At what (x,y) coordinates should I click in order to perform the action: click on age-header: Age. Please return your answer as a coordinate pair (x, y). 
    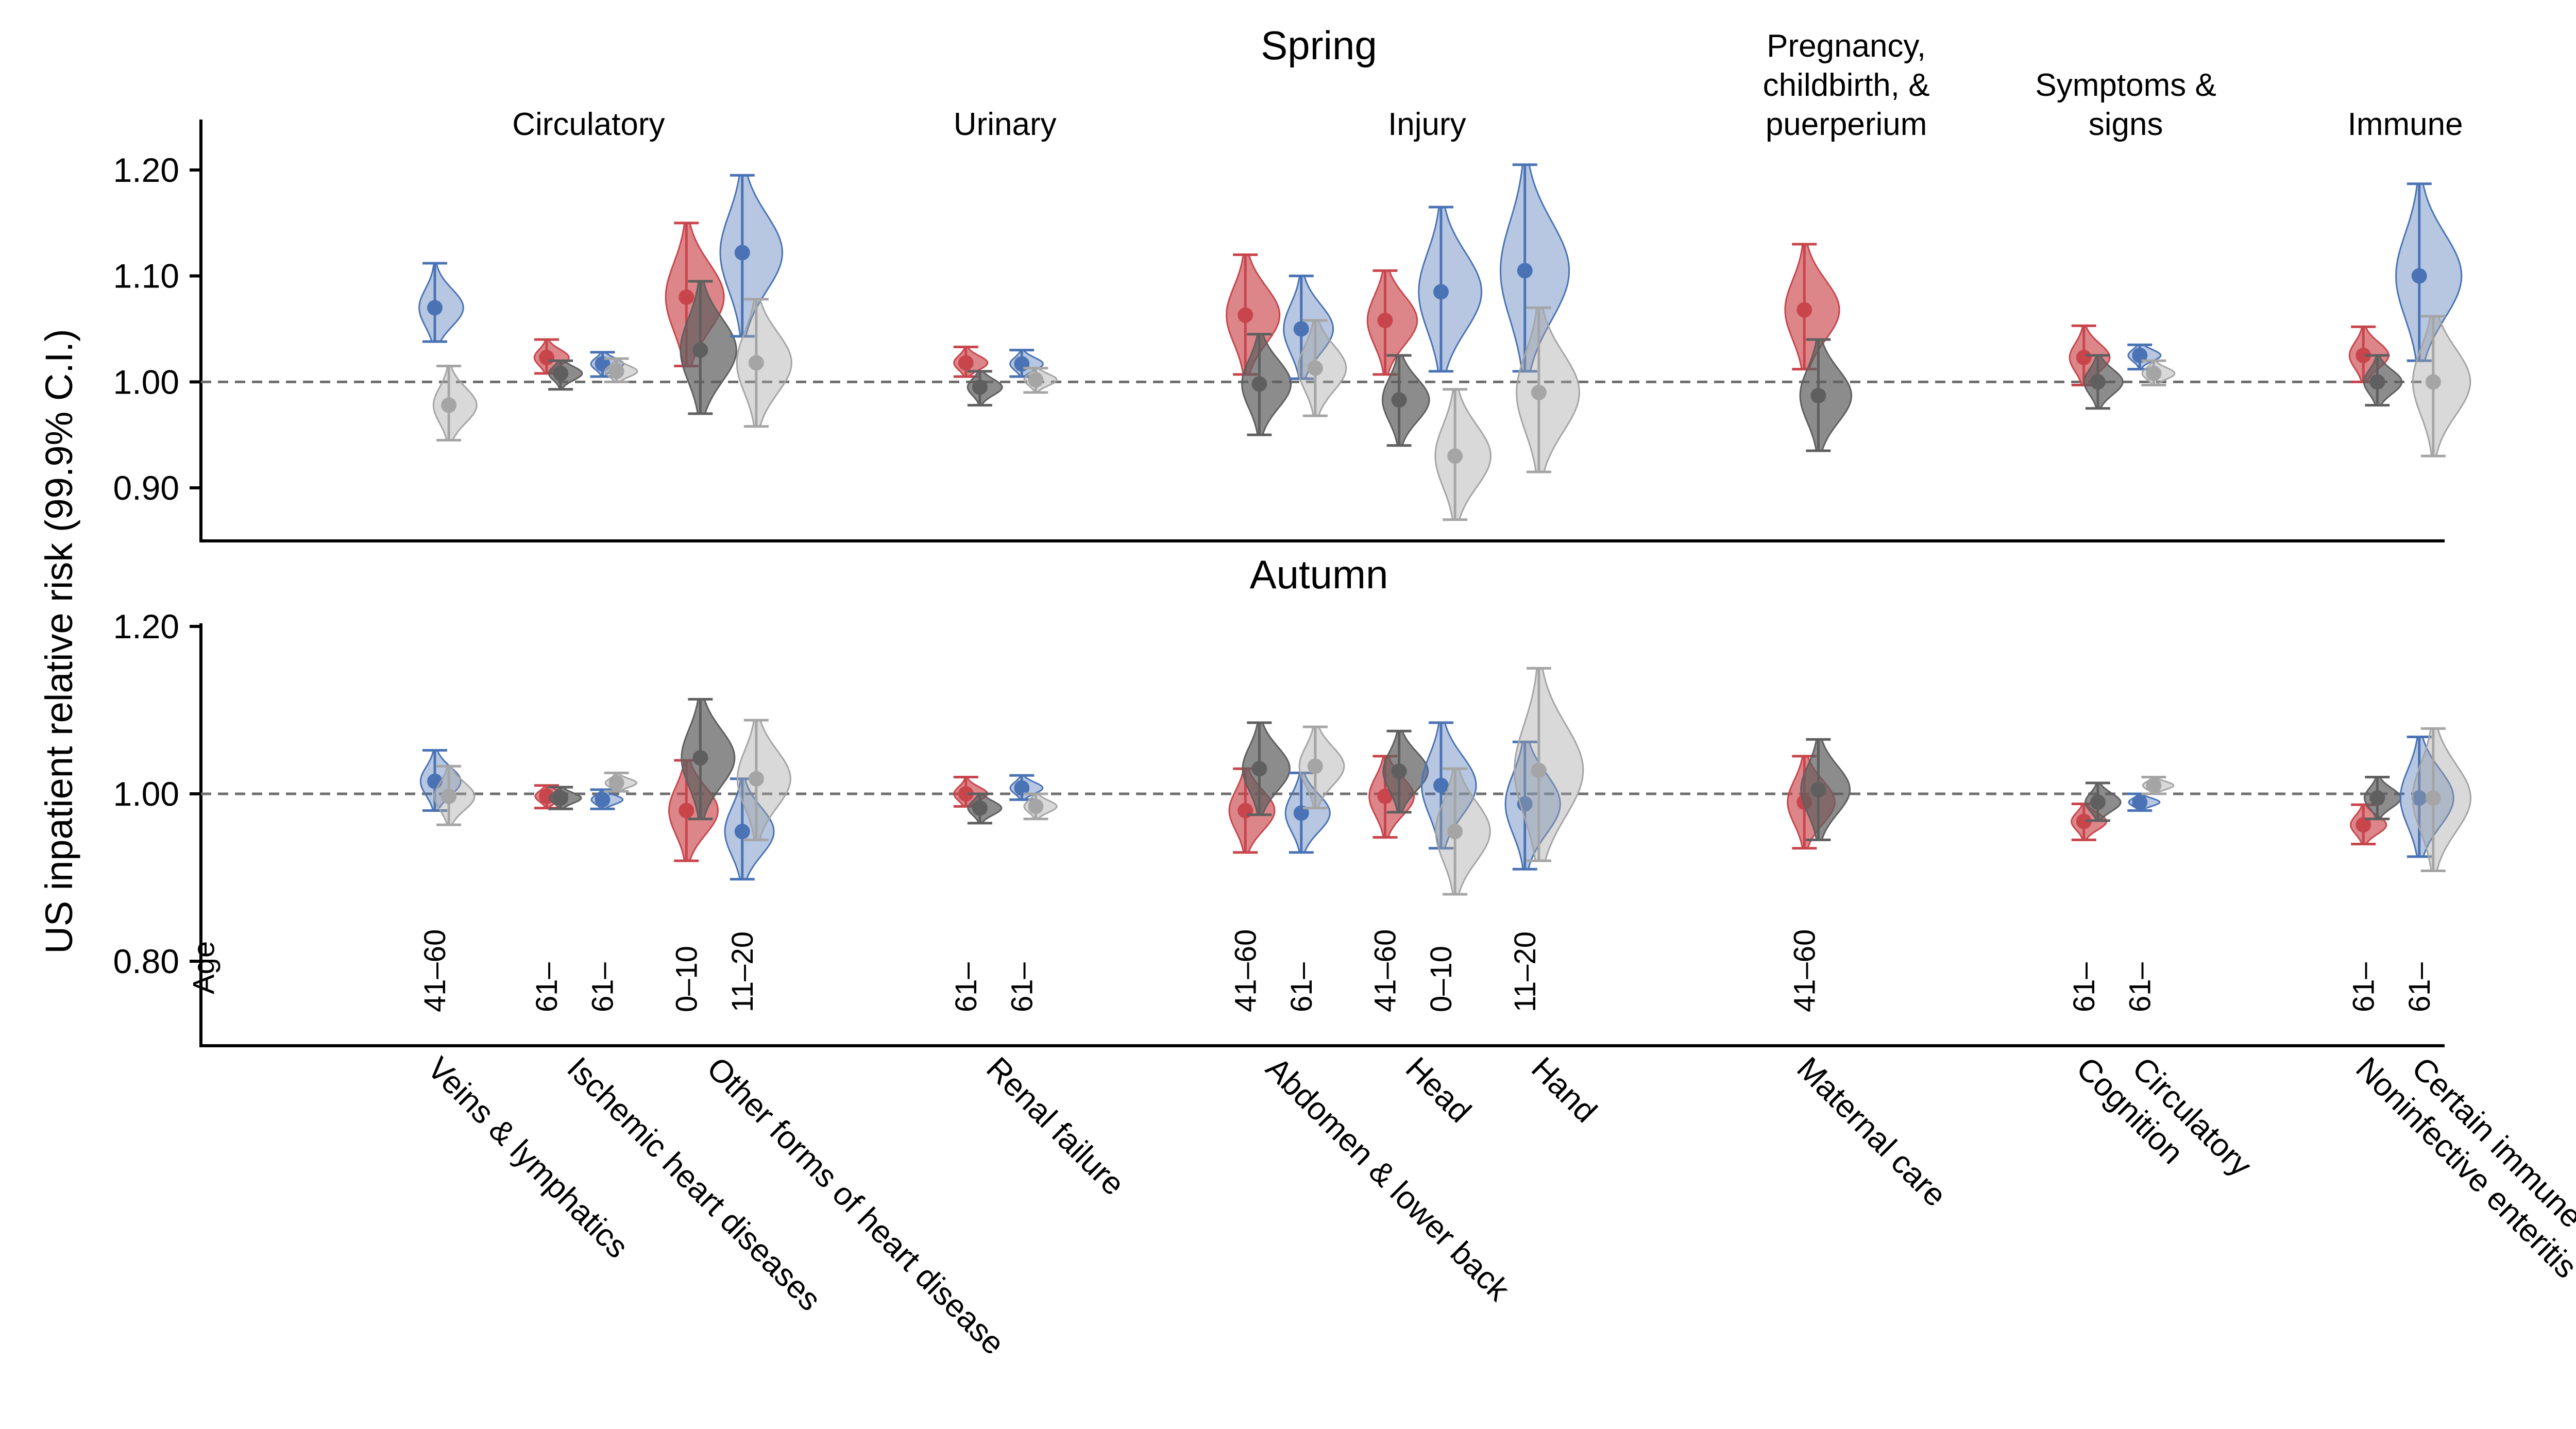
    Looking at the image, I should click on (204, 968).